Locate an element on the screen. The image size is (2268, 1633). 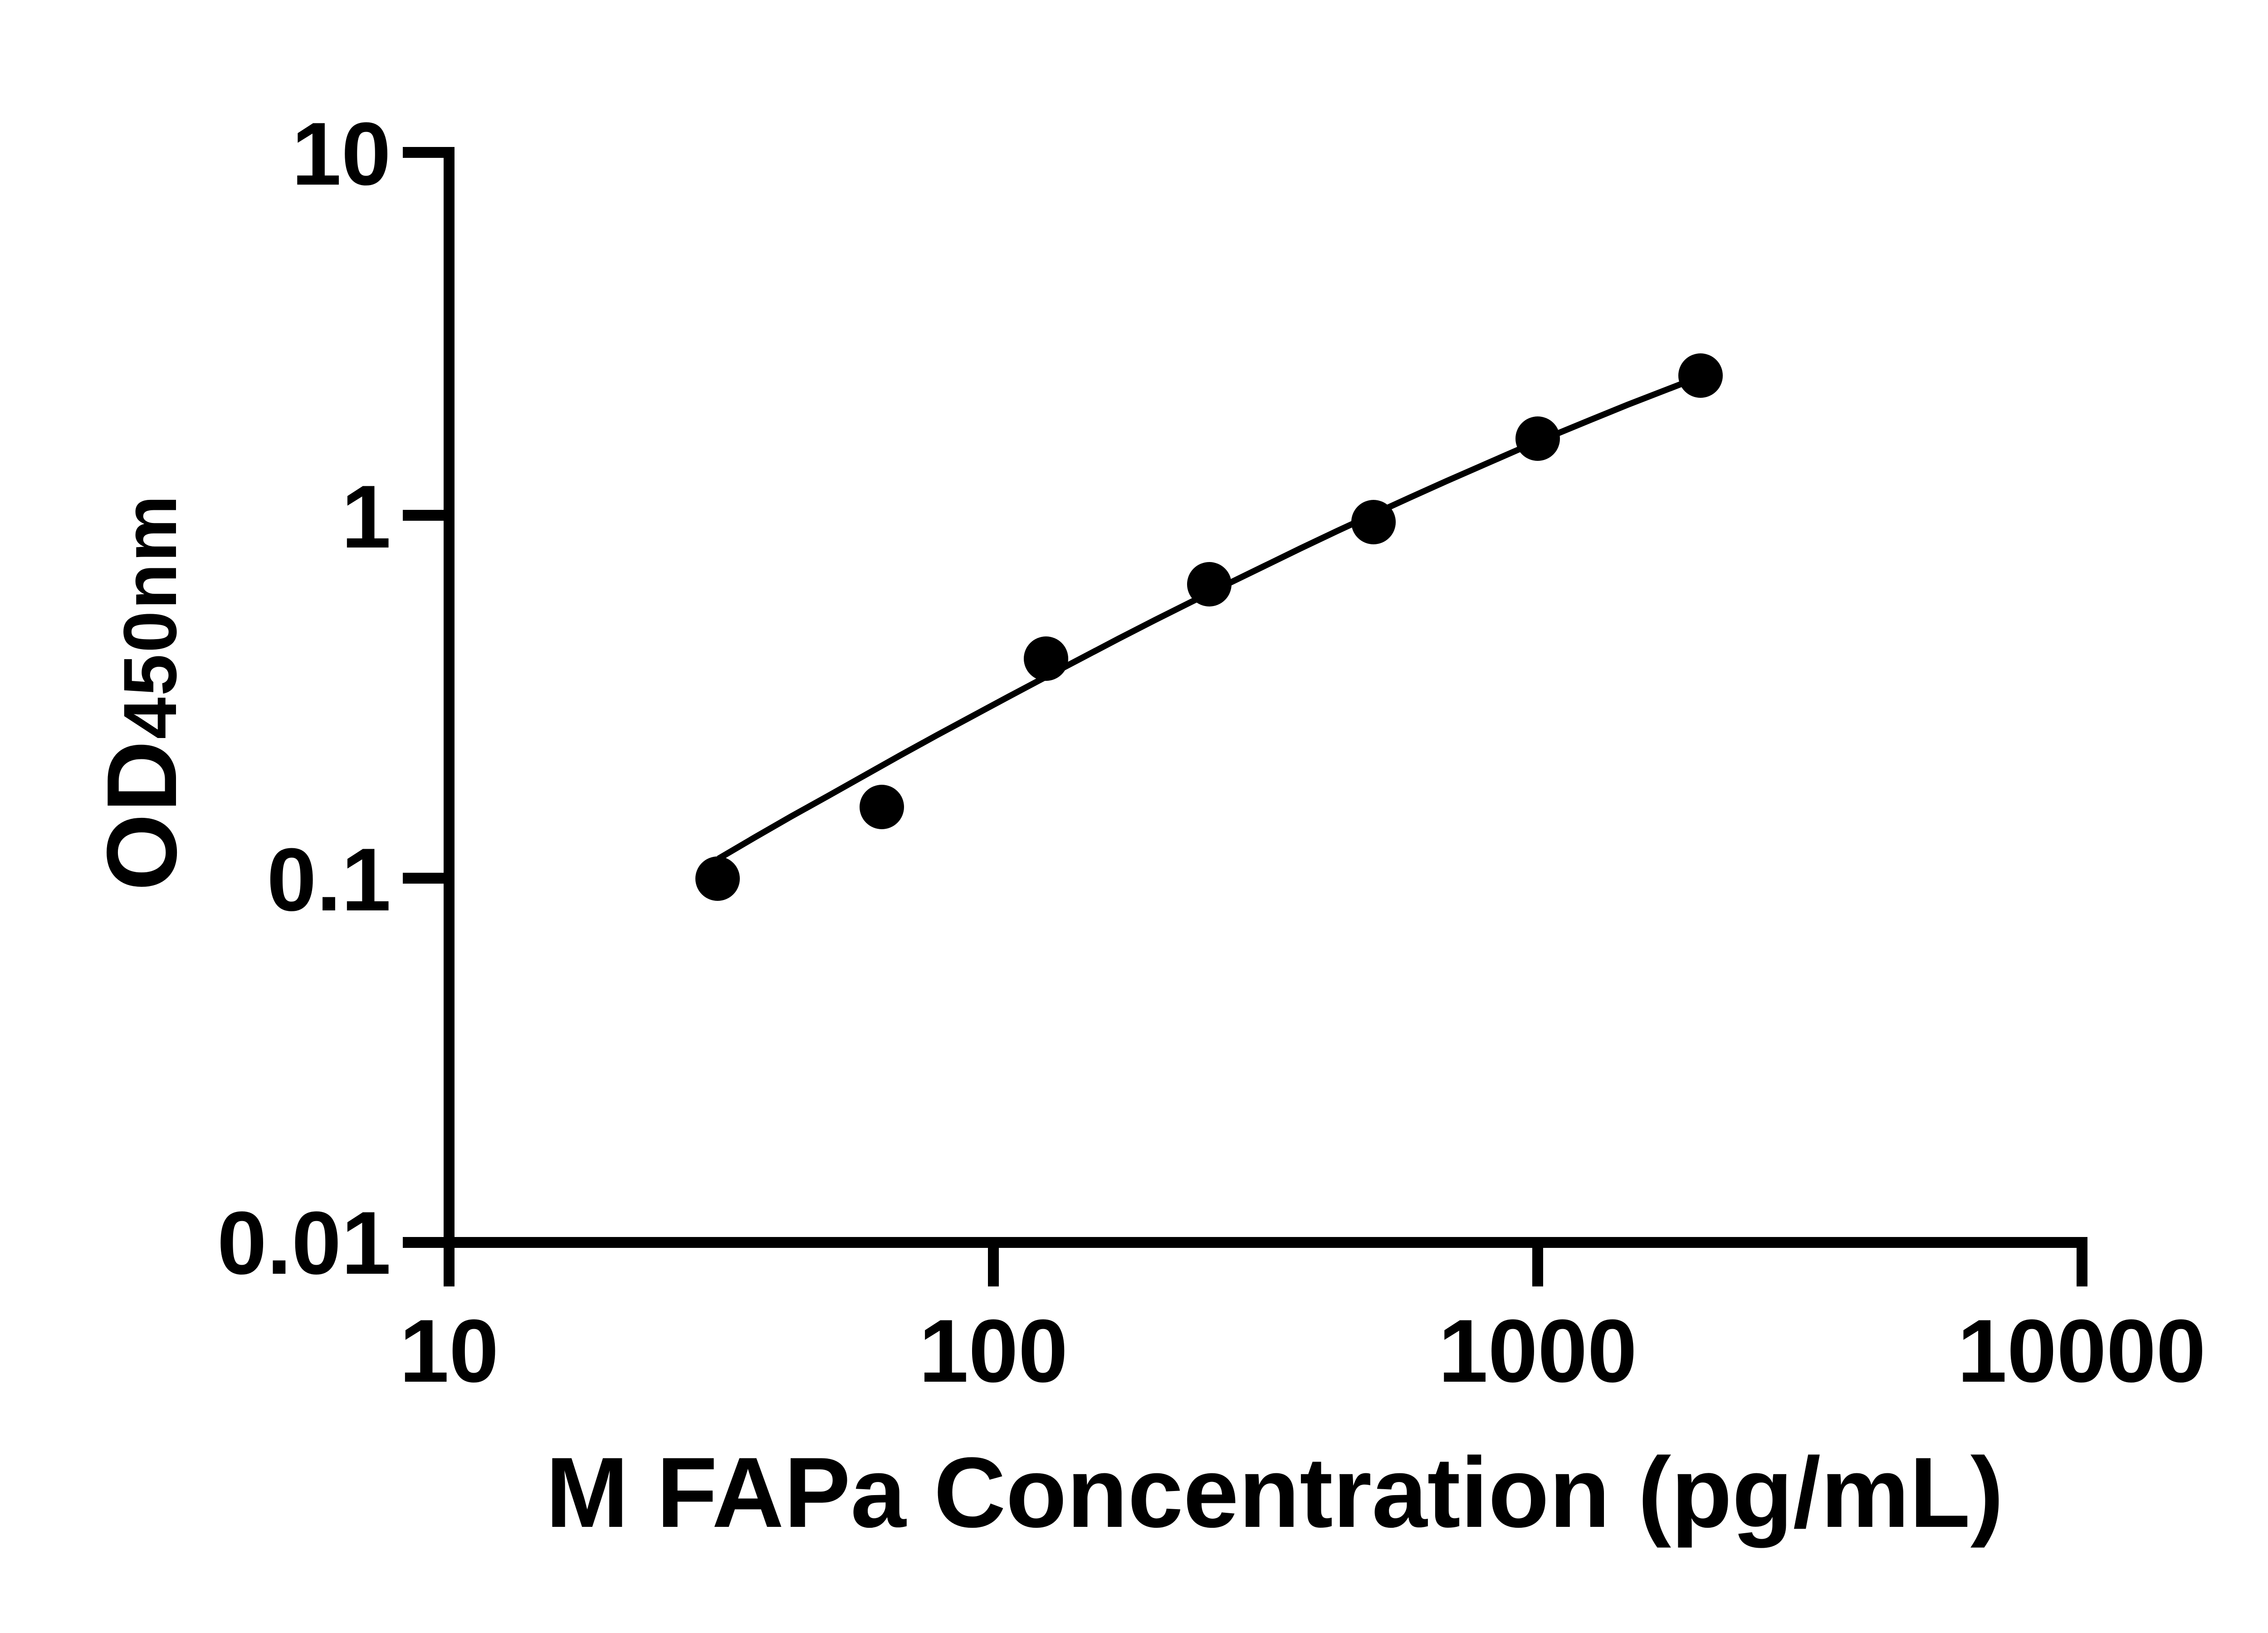
svg-text: 1000 is located at coordinates (1537, 1351).